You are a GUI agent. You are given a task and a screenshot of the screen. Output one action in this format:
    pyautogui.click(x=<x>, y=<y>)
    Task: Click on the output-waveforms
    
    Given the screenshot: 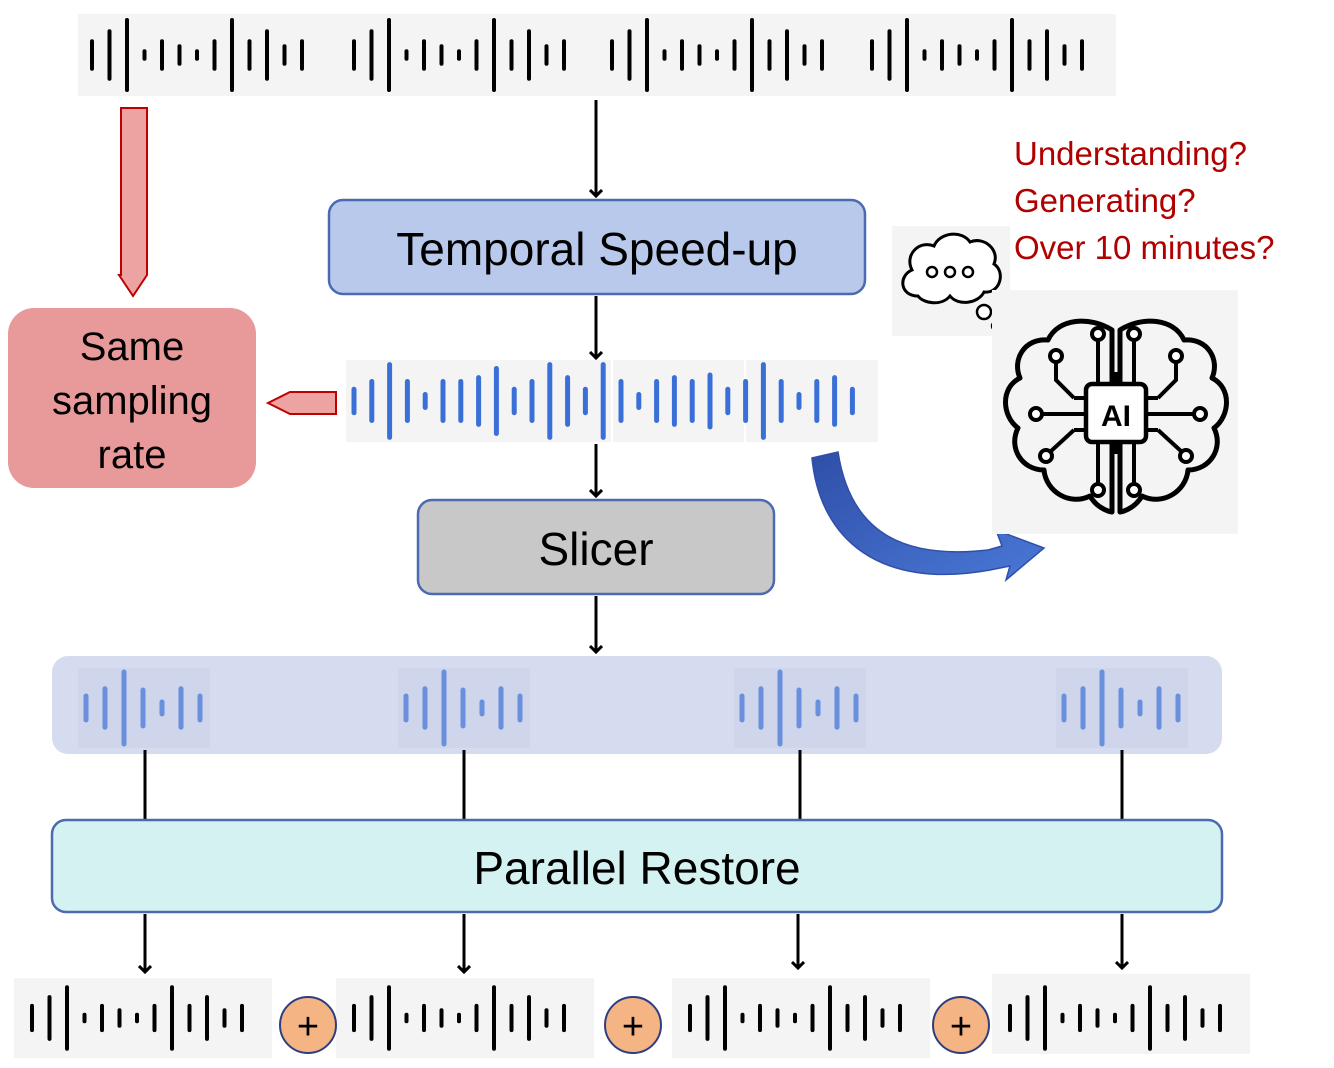 What is the action you would take?
    pyautogui.click(x=632, y=1016)
    